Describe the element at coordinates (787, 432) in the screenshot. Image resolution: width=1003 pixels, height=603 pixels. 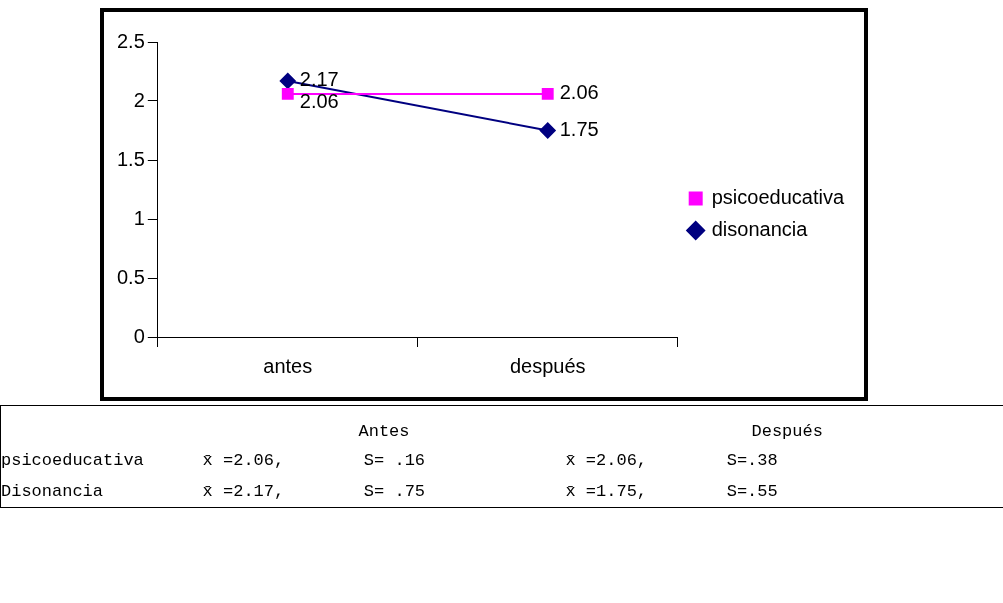
I see `text: Después` at that location.